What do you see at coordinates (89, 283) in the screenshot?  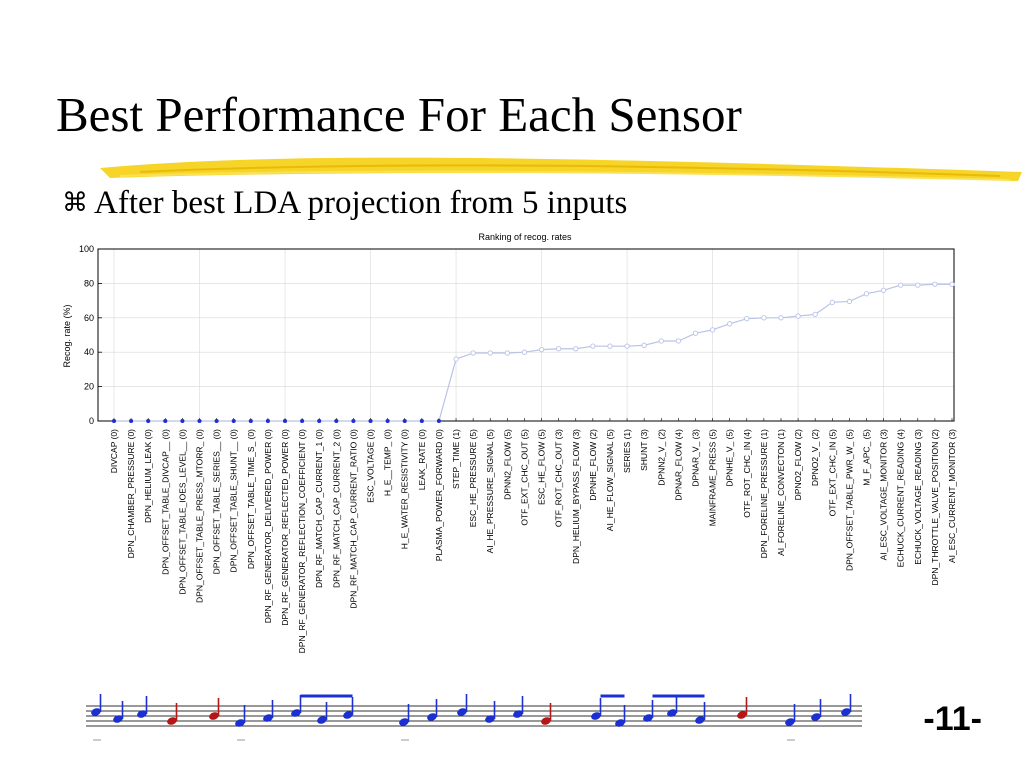 I see `y-tick-label: 80` at bounding box center [89, 283].